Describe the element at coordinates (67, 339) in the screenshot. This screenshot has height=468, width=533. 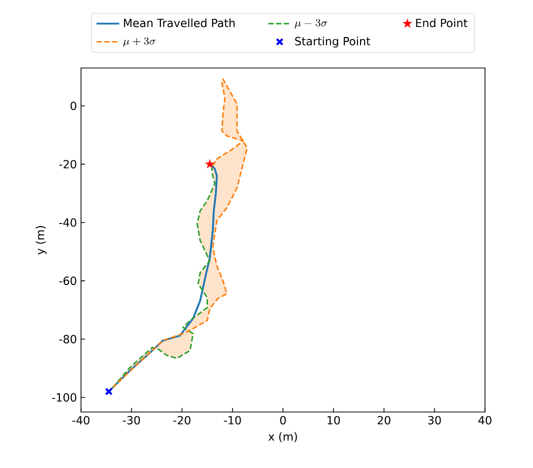
I see `y-tick-label: -80` at that location.